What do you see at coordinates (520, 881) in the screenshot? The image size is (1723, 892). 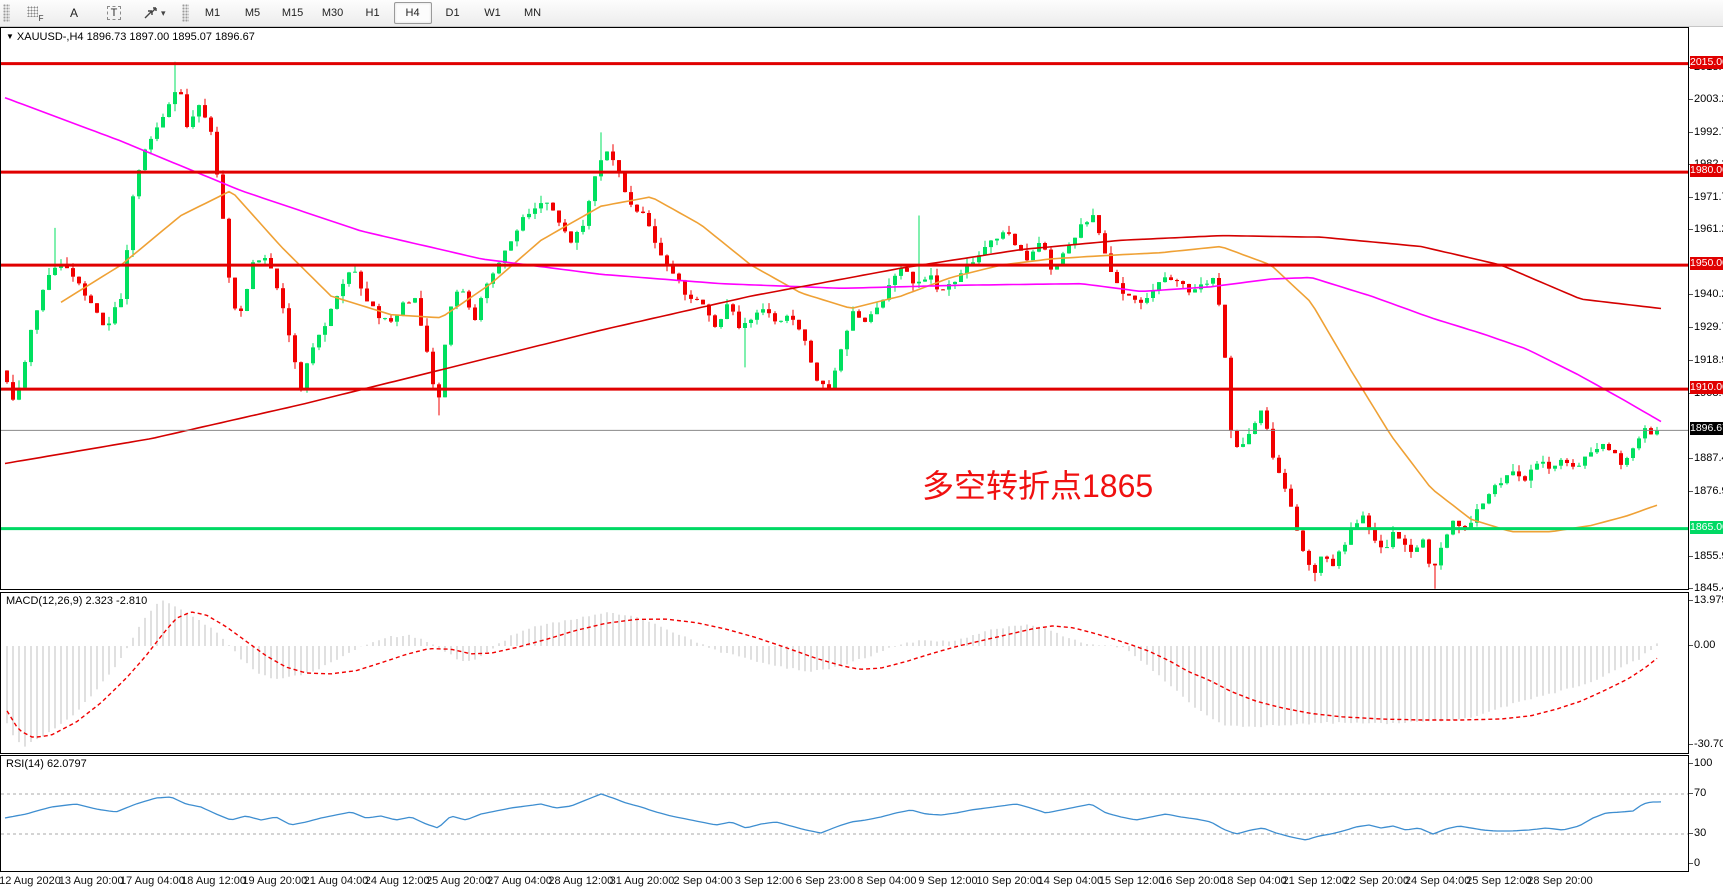 I see `time-tick-label: 27 Aug 04:00` at bounding box center [520, 881].